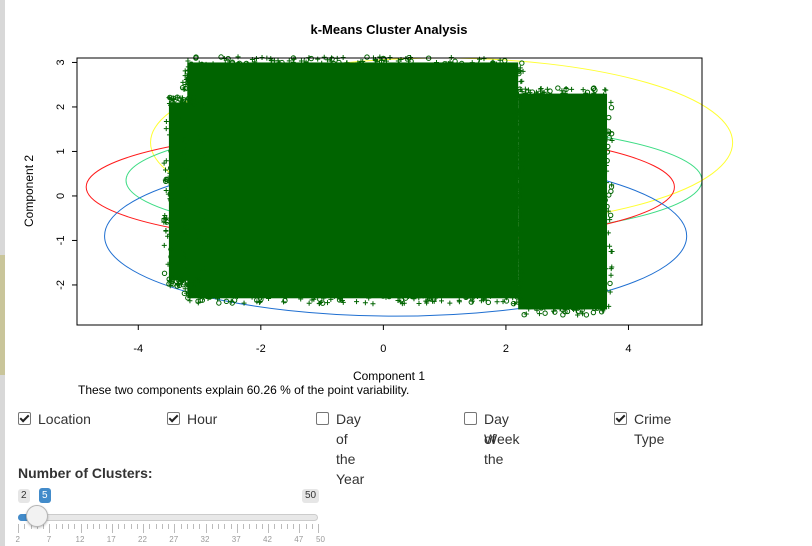 This screenshot has height=546, width=812. Describe the element at coordinates (174, 539) in the screenshot. I see `slider-tick-label: 27` at that location.